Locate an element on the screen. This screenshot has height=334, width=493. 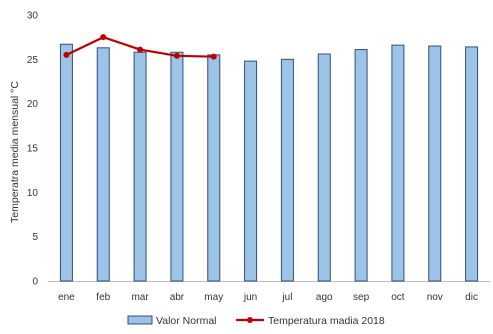
x-tick-label: ago is located at coordinates (324, 297).